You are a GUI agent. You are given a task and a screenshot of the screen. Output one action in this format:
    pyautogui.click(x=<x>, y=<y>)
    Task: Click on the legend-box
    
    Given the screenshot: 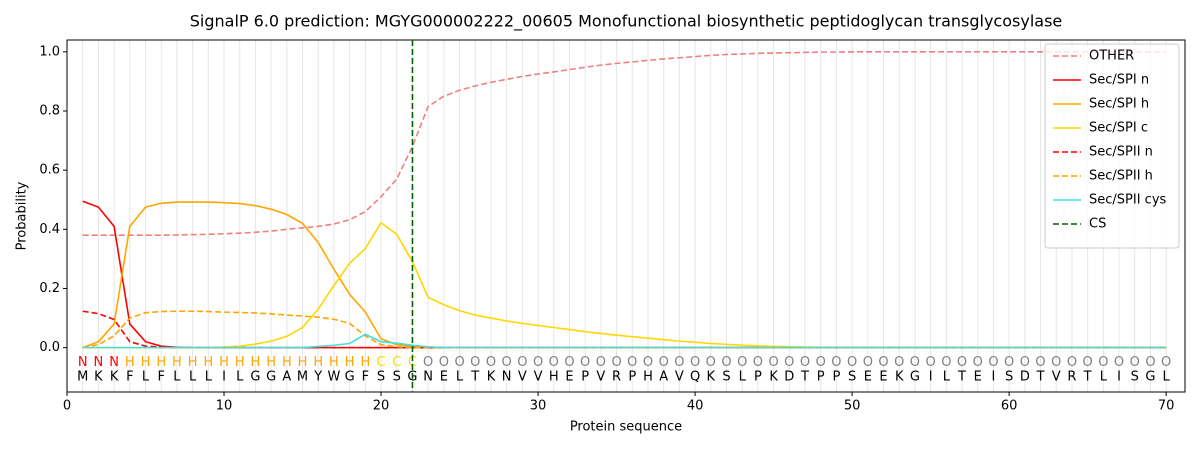 What is the action you would take?
    pyautogui.click(x=1112, y=146)
    